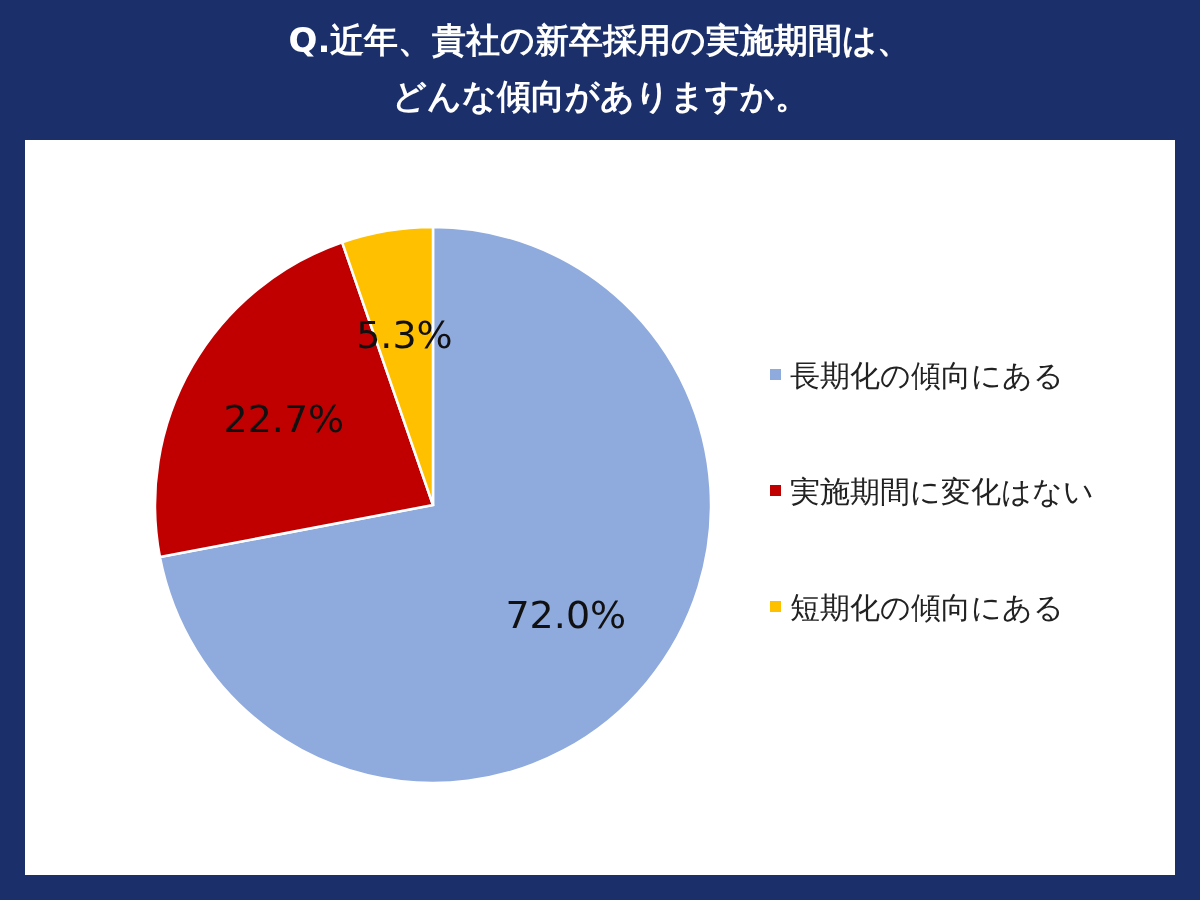  Describe the element at coordinates (284, 418) in the screenshot. I see `data-label: 22.7%` at that location.